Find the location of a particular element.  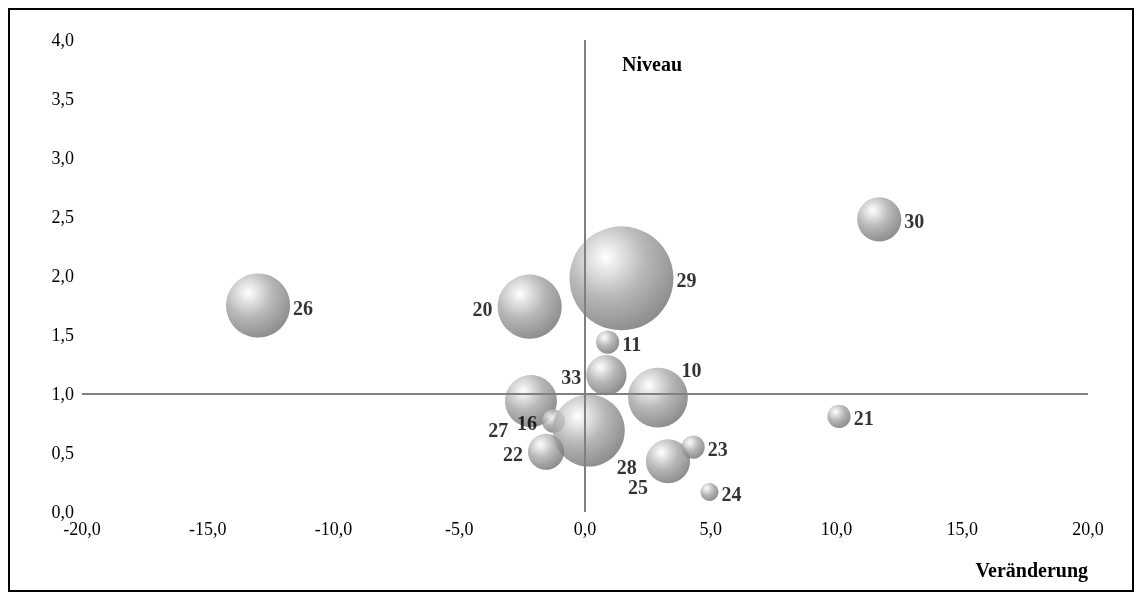

y-tick-label: 0,0 is located at coordinates (62, 512).